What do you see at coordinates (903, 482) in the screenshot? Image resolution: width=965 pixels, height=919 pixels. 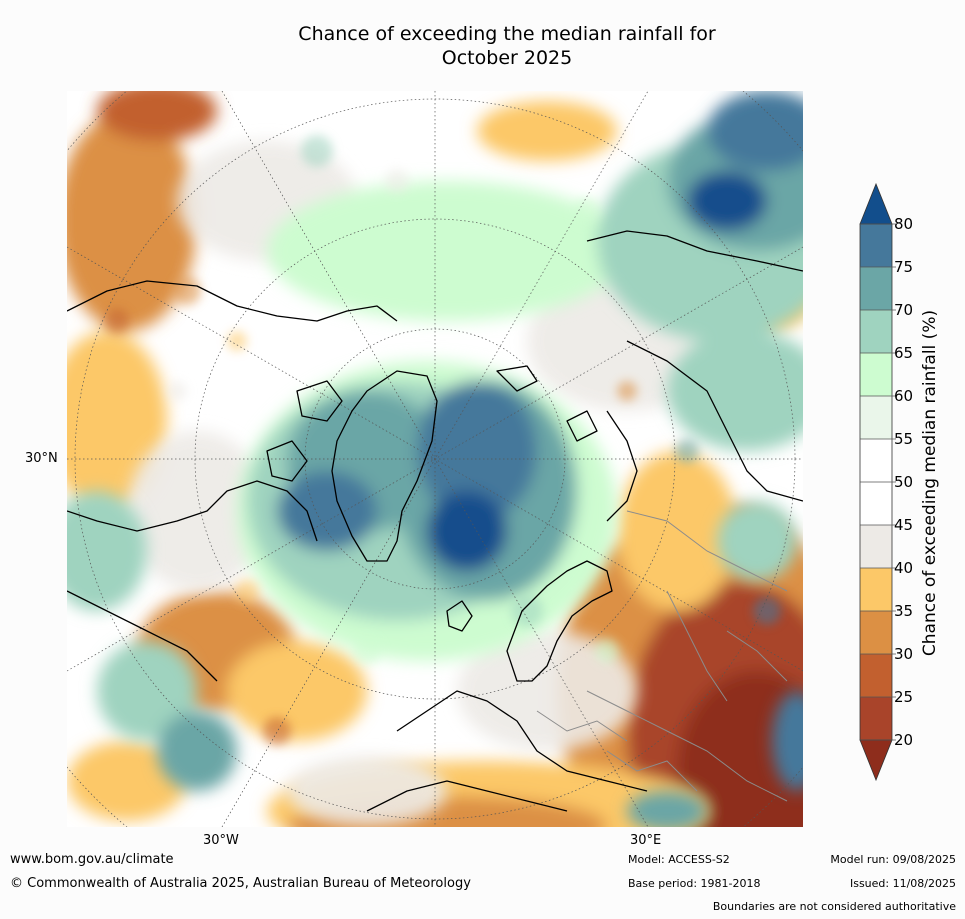 I see `colorbar-tick-label: 50` at bounding box center [903, 482].